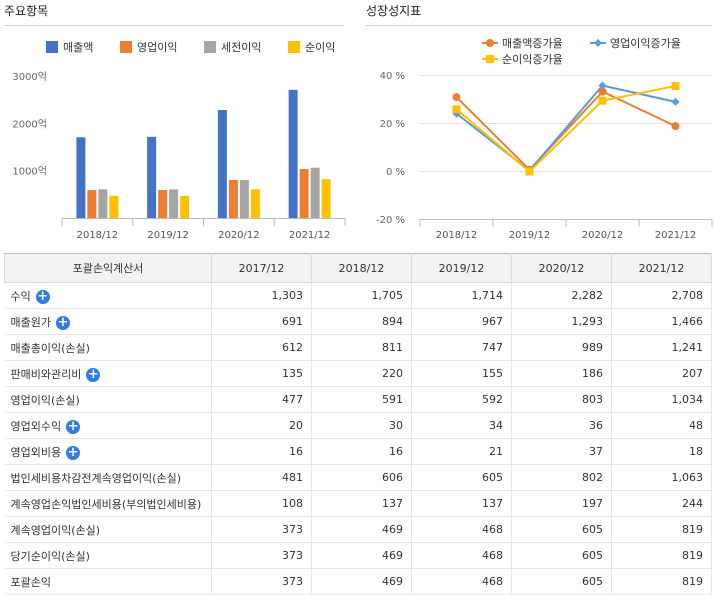  What do you see at coordinates (311, 47) in the screenshot?
I see `legend-item: 순이익` at bounding box center [311, 47].